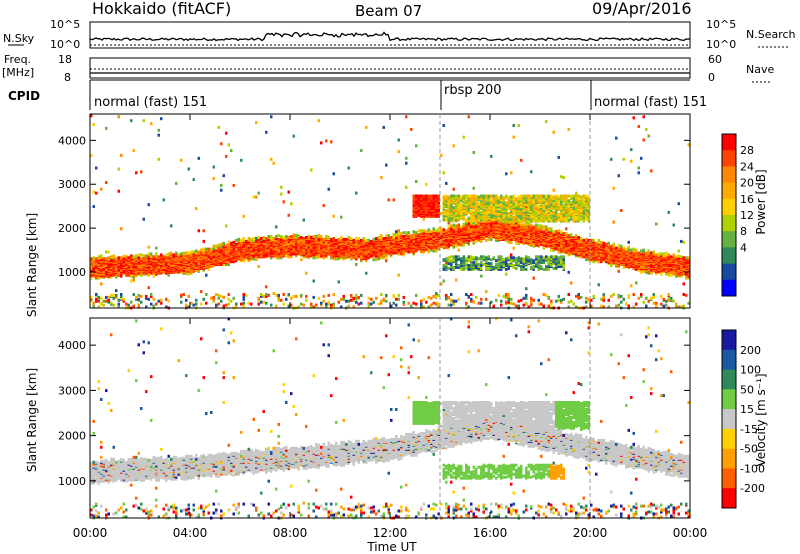 This screenshot has height=554, width=800. Describe the element at coordinates (65, 44) in the screenshot. I see `noise-tick-bot-left: 10^0` at that location.